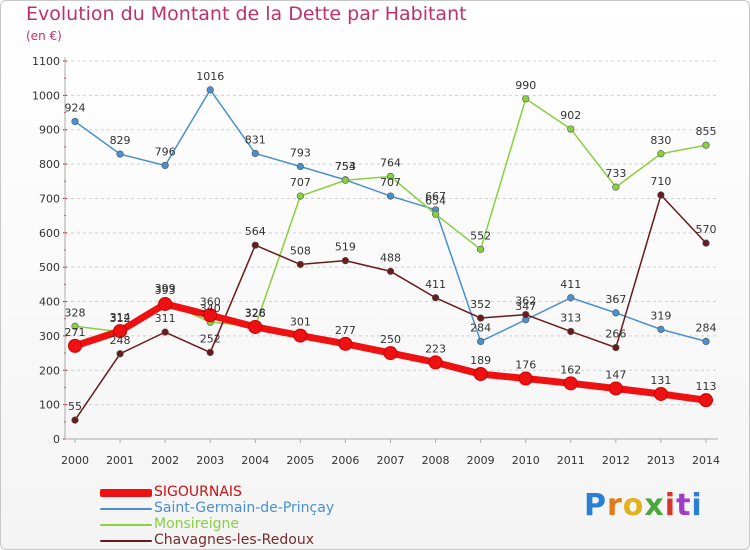 This screenshot has height=550, width=750. Describe the element at coordinates (615, 173) in the screenshot. I see `data-label: 733` at that location.